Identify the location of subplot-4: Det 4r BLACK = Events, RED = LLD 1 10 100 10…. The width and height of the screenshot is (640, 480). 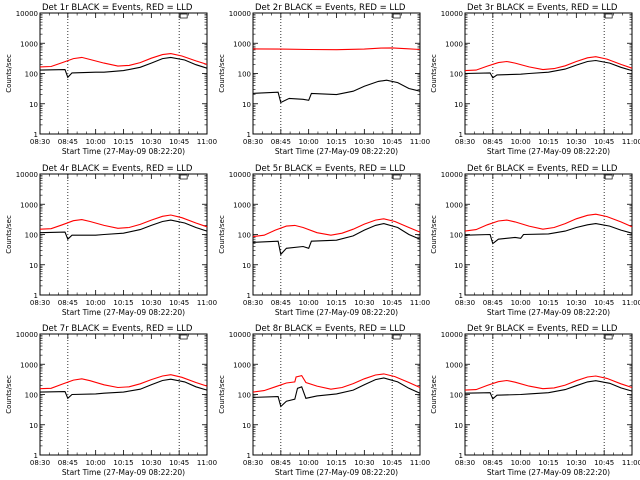
(111, 240).